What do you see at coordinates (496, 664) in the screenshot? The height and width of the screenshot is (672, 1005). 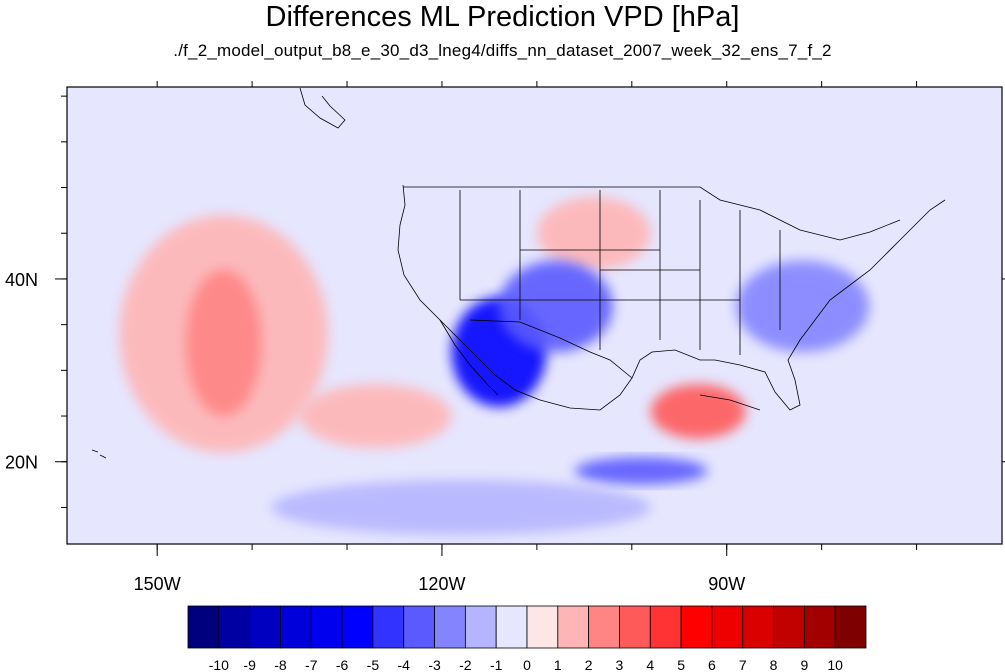 I see `colorbar-label: -1` at bounding box center [496, 664].